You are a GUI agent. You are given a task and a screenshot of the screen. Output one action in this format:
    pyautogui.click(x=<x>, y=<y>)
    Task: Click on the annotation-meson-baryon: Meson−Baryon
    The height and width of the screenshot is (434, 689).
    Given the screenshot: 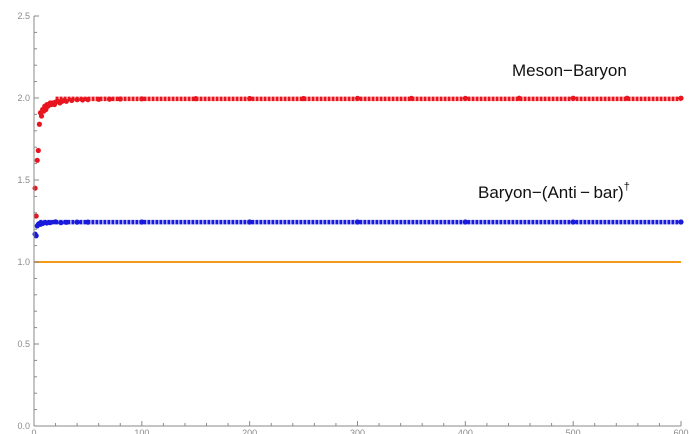 What is the action you would take?
    pyautogui.click(x=569, y=70)
    